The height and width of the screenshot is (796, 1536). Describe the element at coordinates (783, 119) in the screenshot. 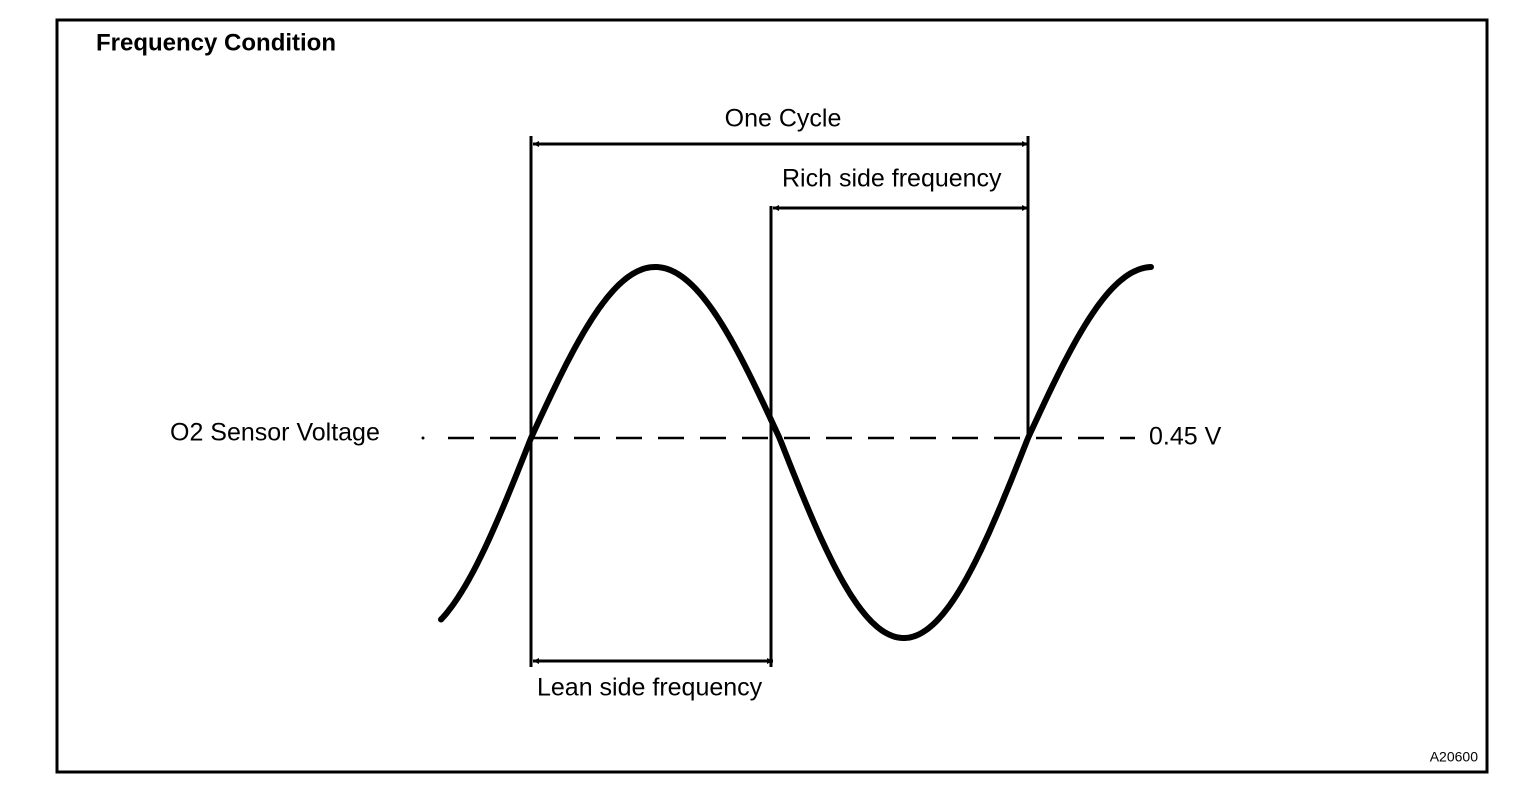

I see `one-cycle-label: One Cycle` at that location.